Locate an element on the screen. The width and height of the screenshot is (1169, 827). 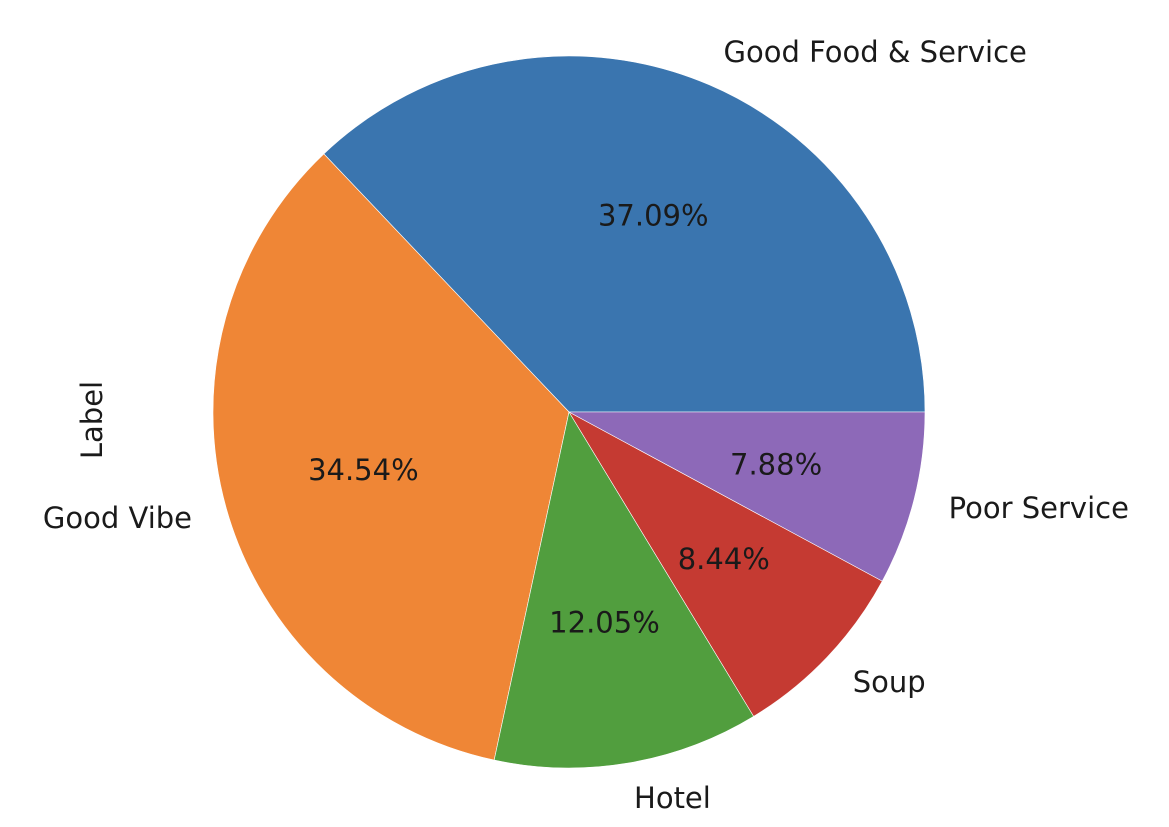
pie-slice-soup is located at coordinates (725, 564).